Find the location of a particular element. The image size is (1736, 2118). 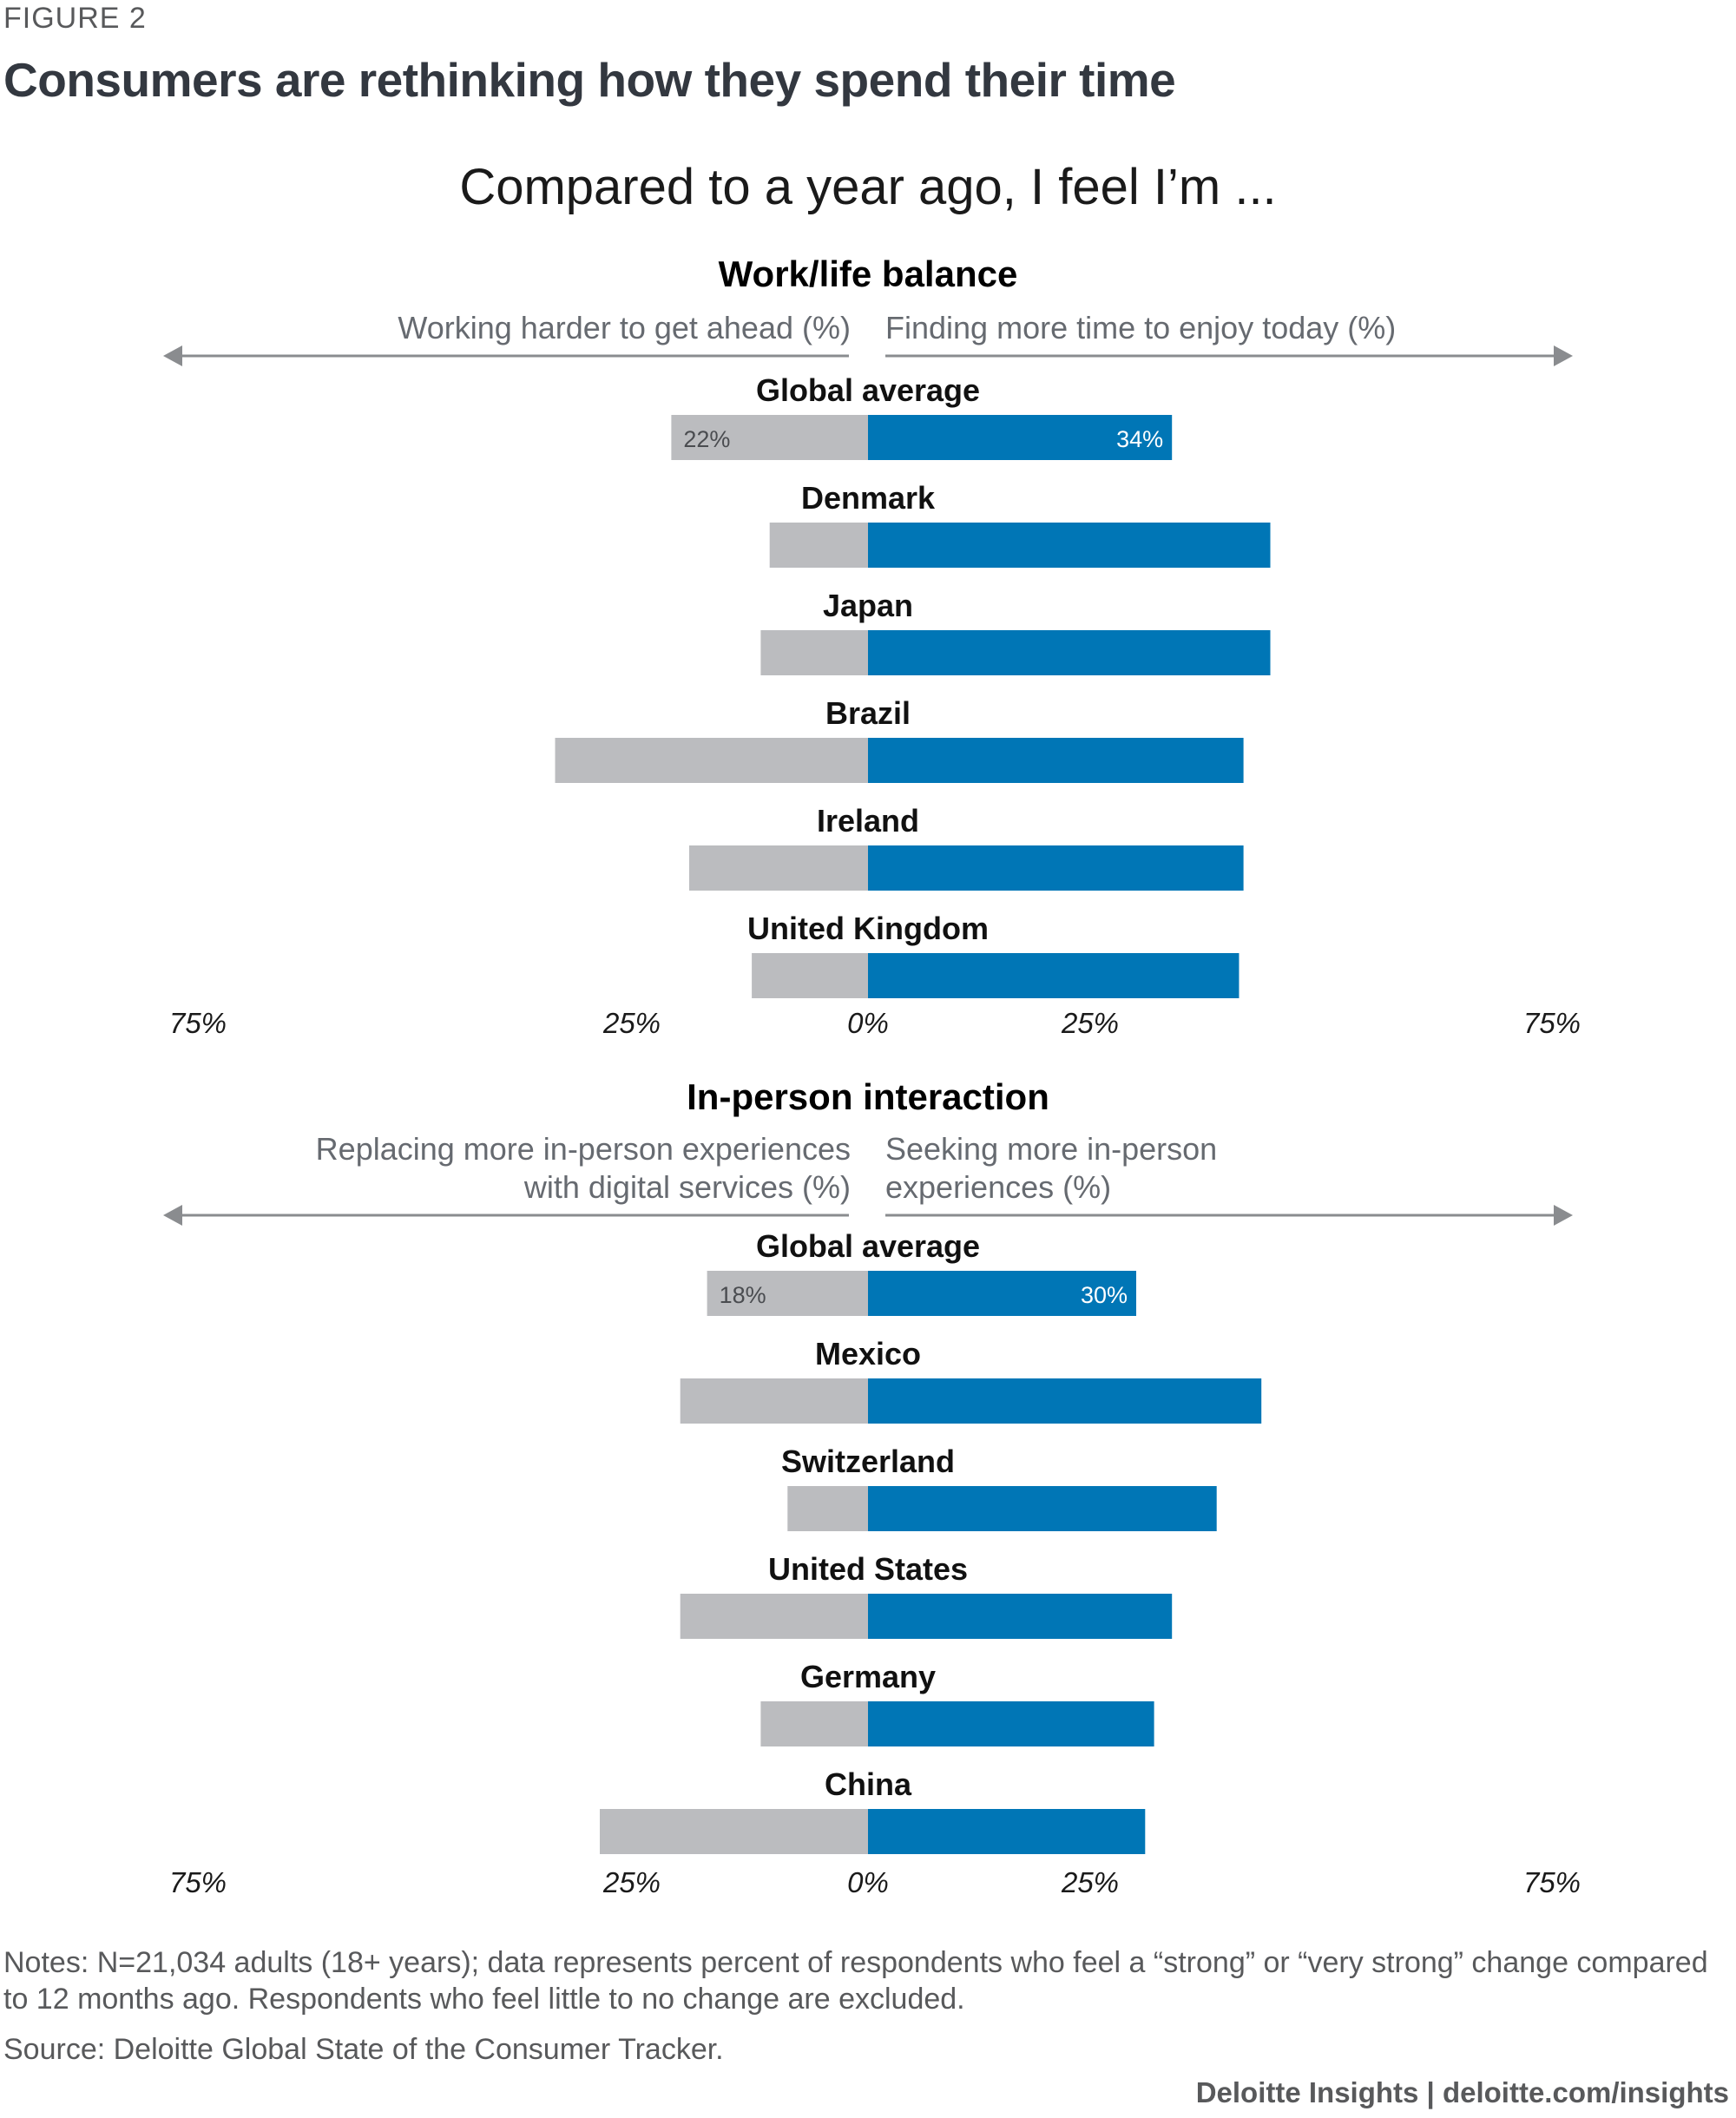

panel2-axis-tick-3: 25% is located at coordinates (1090, 1882).